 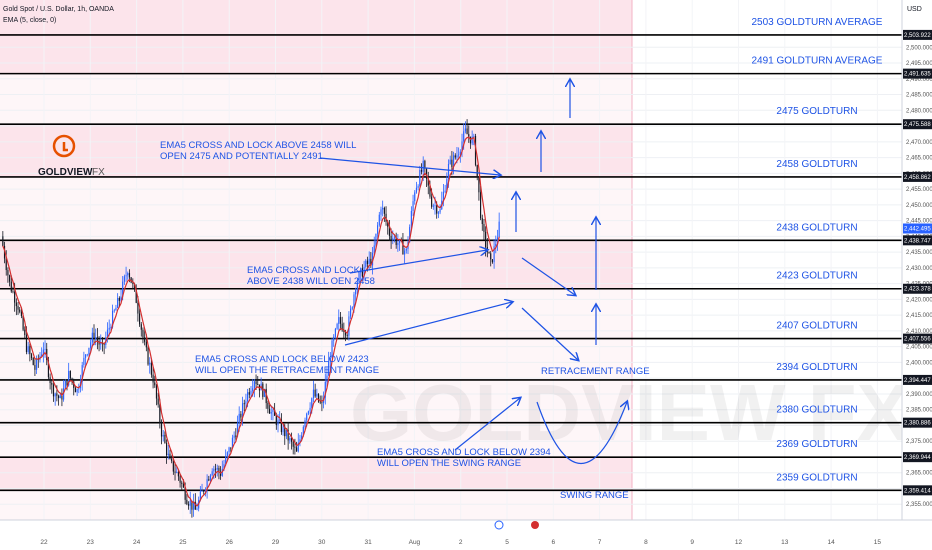 What do you see at coordinates (516, 525) in the screenshot?
I see `event-icons` at bounding box center [516, 525].